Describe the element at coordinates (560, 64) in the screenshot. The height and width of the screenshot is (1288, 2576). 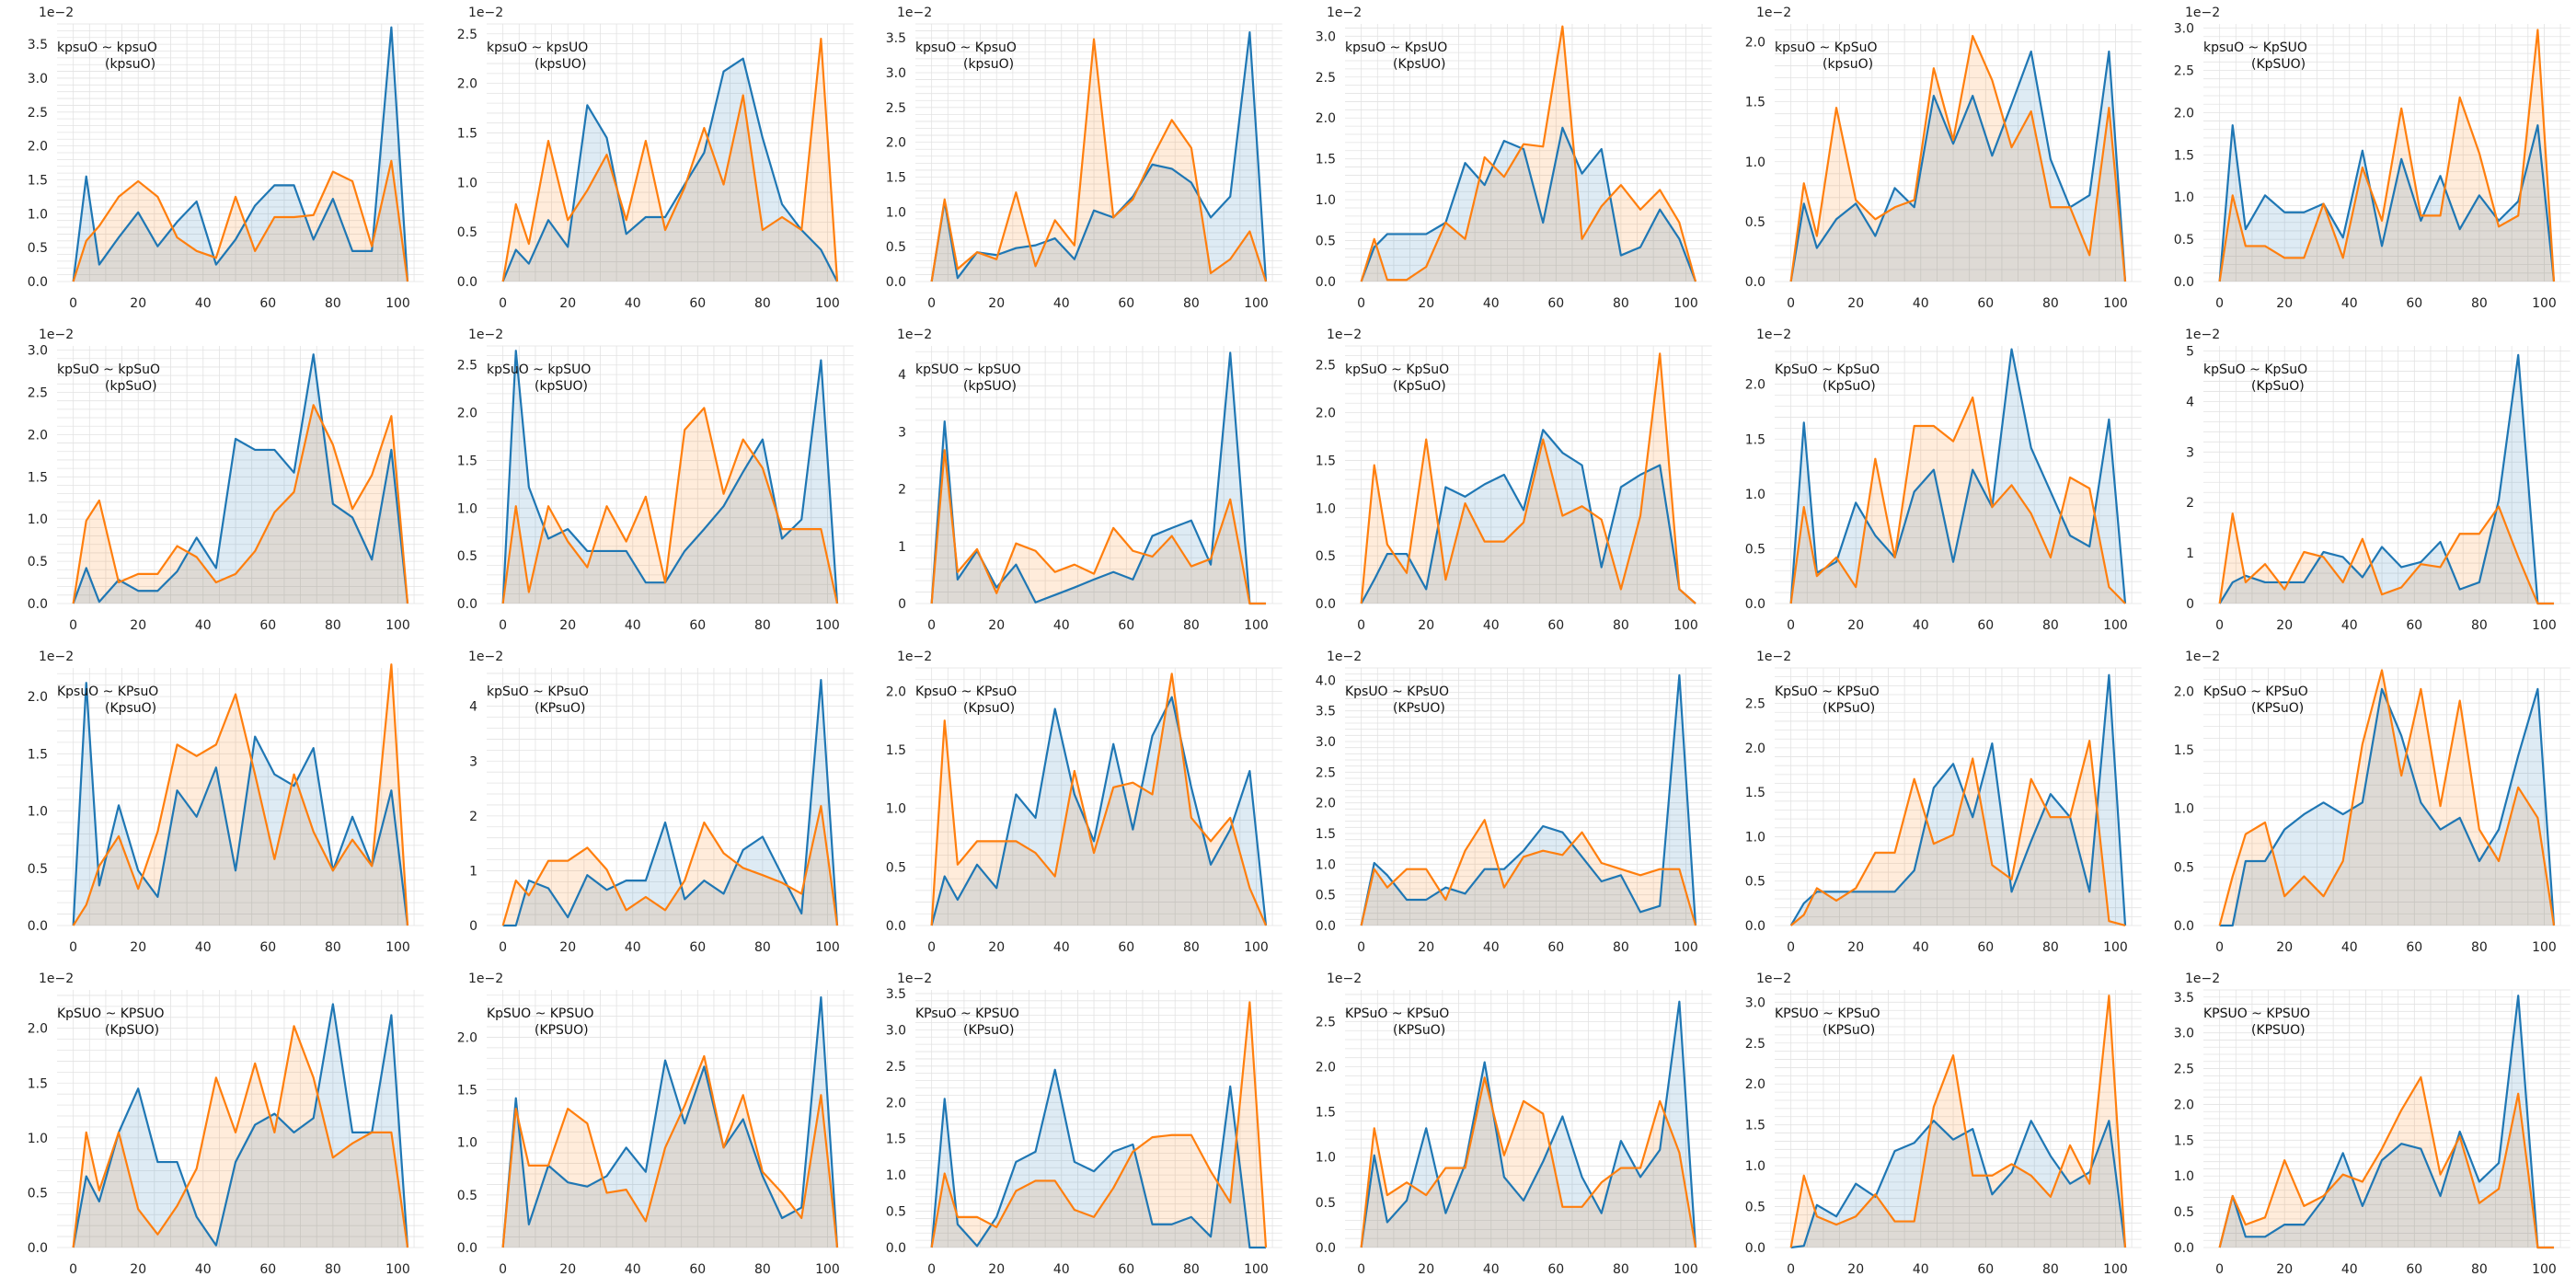
I see `panel-title-line2: (kpsUO)` at that location.